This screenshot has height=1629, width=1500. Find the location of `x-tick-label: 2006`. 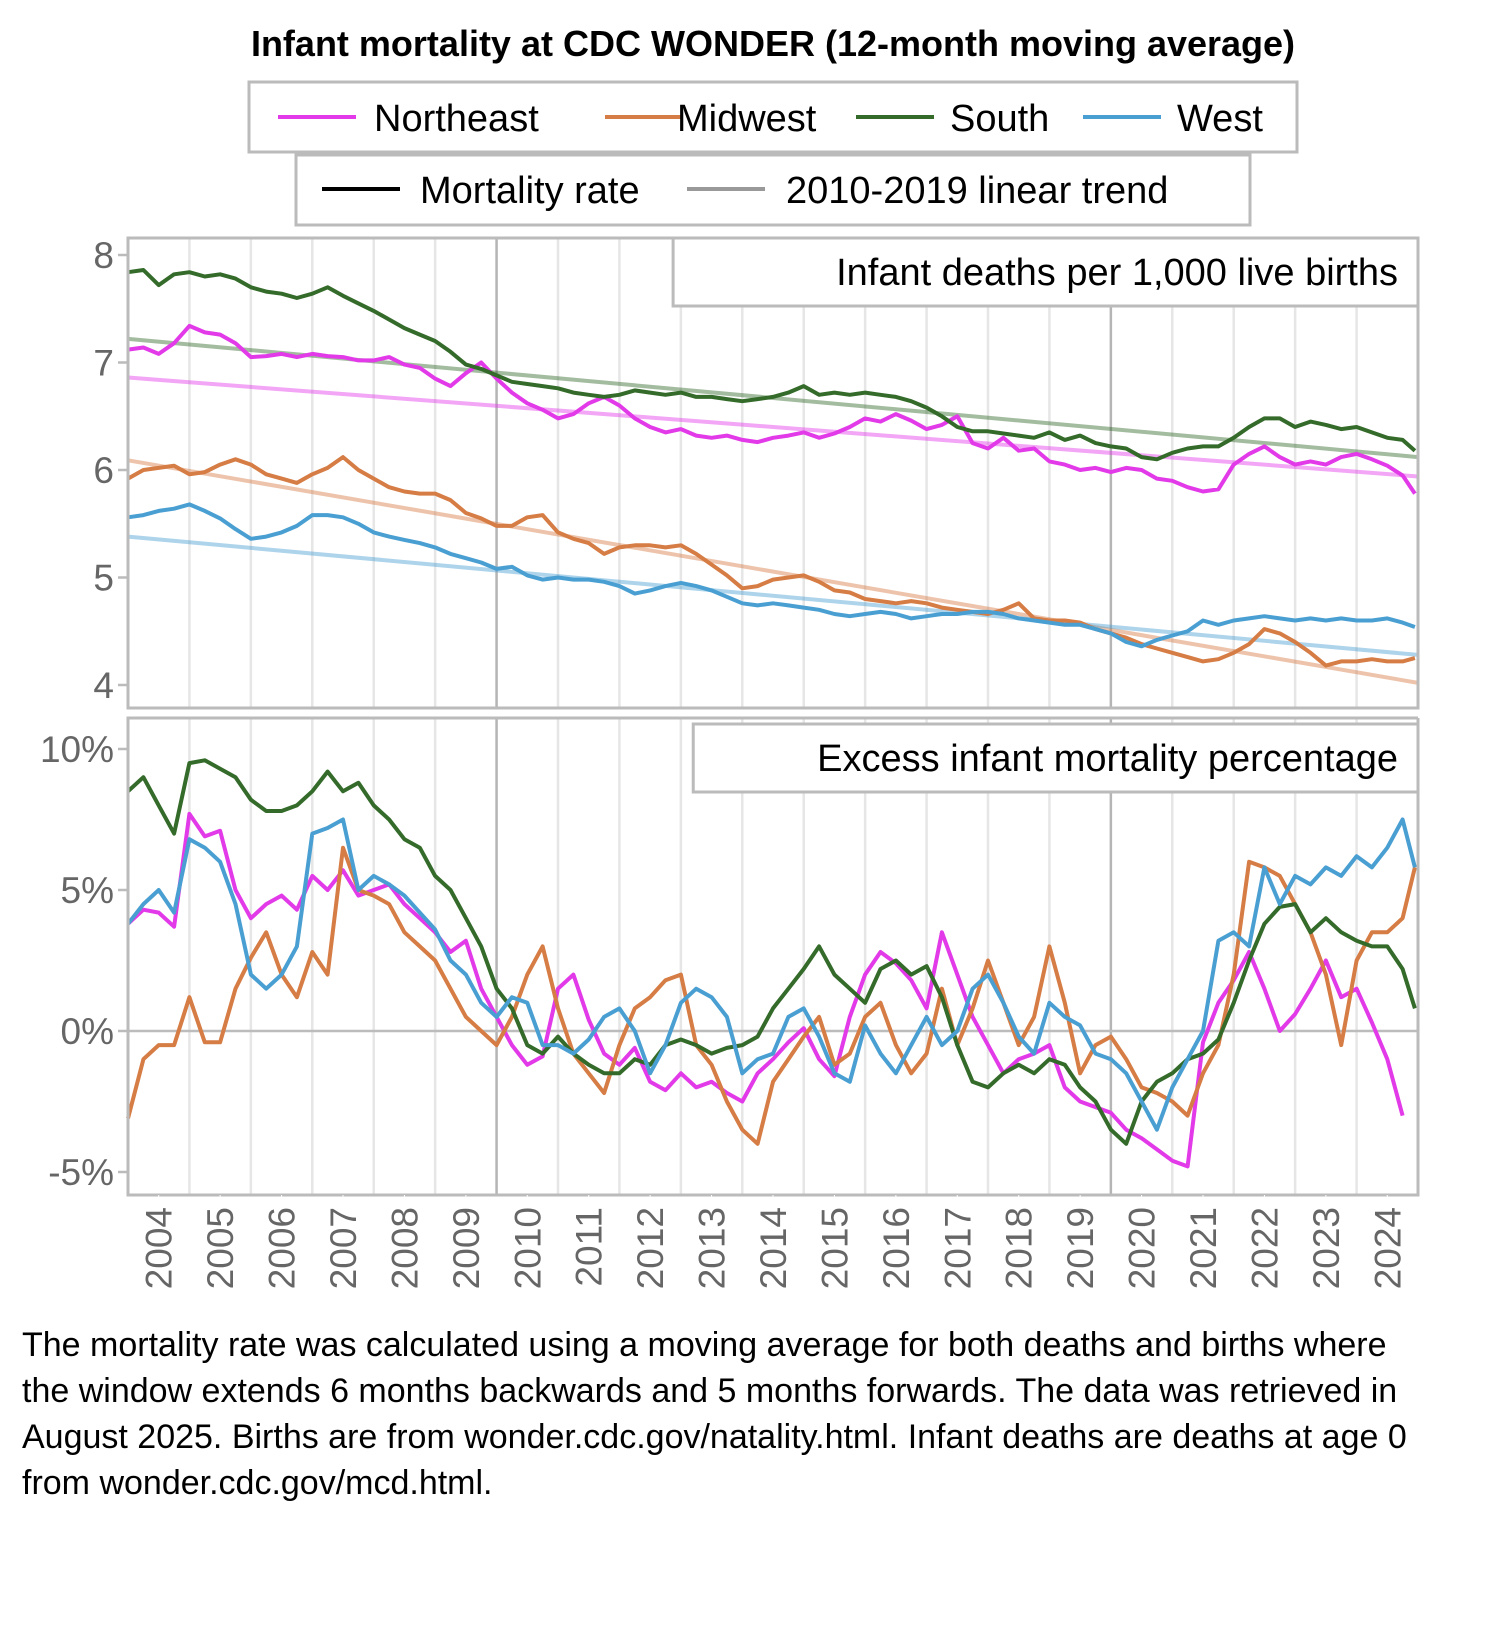

x-tick-label: 2006 is located at coordinates (282, 1248).